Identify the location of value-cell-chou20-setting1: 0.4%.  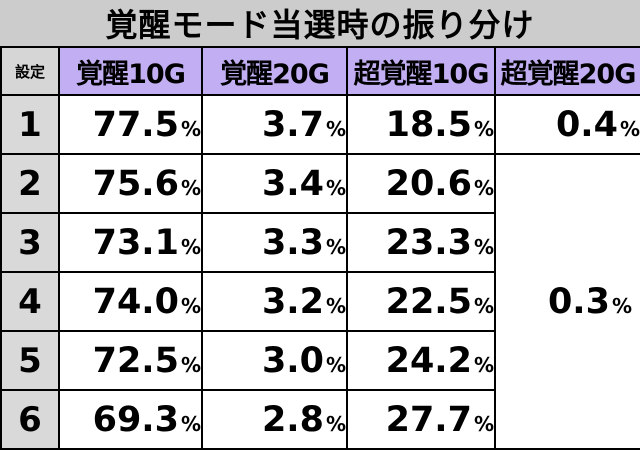
(567, 124).